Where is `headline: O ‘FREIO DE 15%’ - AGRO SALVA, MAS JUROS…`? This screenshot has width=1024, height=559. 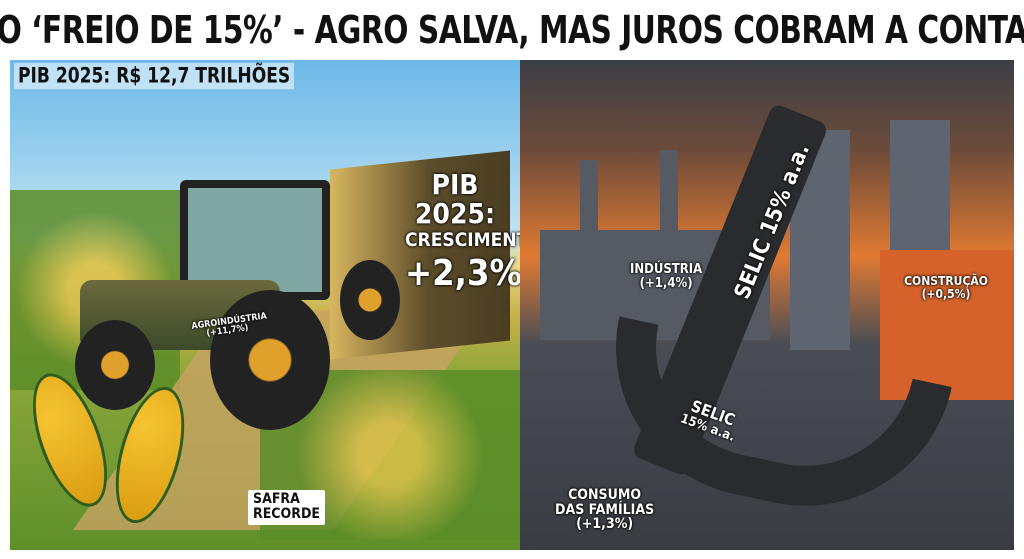
headline: O ‘FREIO DE 15%’ - AGRO SALVA, MAS JUROS… is located at coordinates (512, 29).